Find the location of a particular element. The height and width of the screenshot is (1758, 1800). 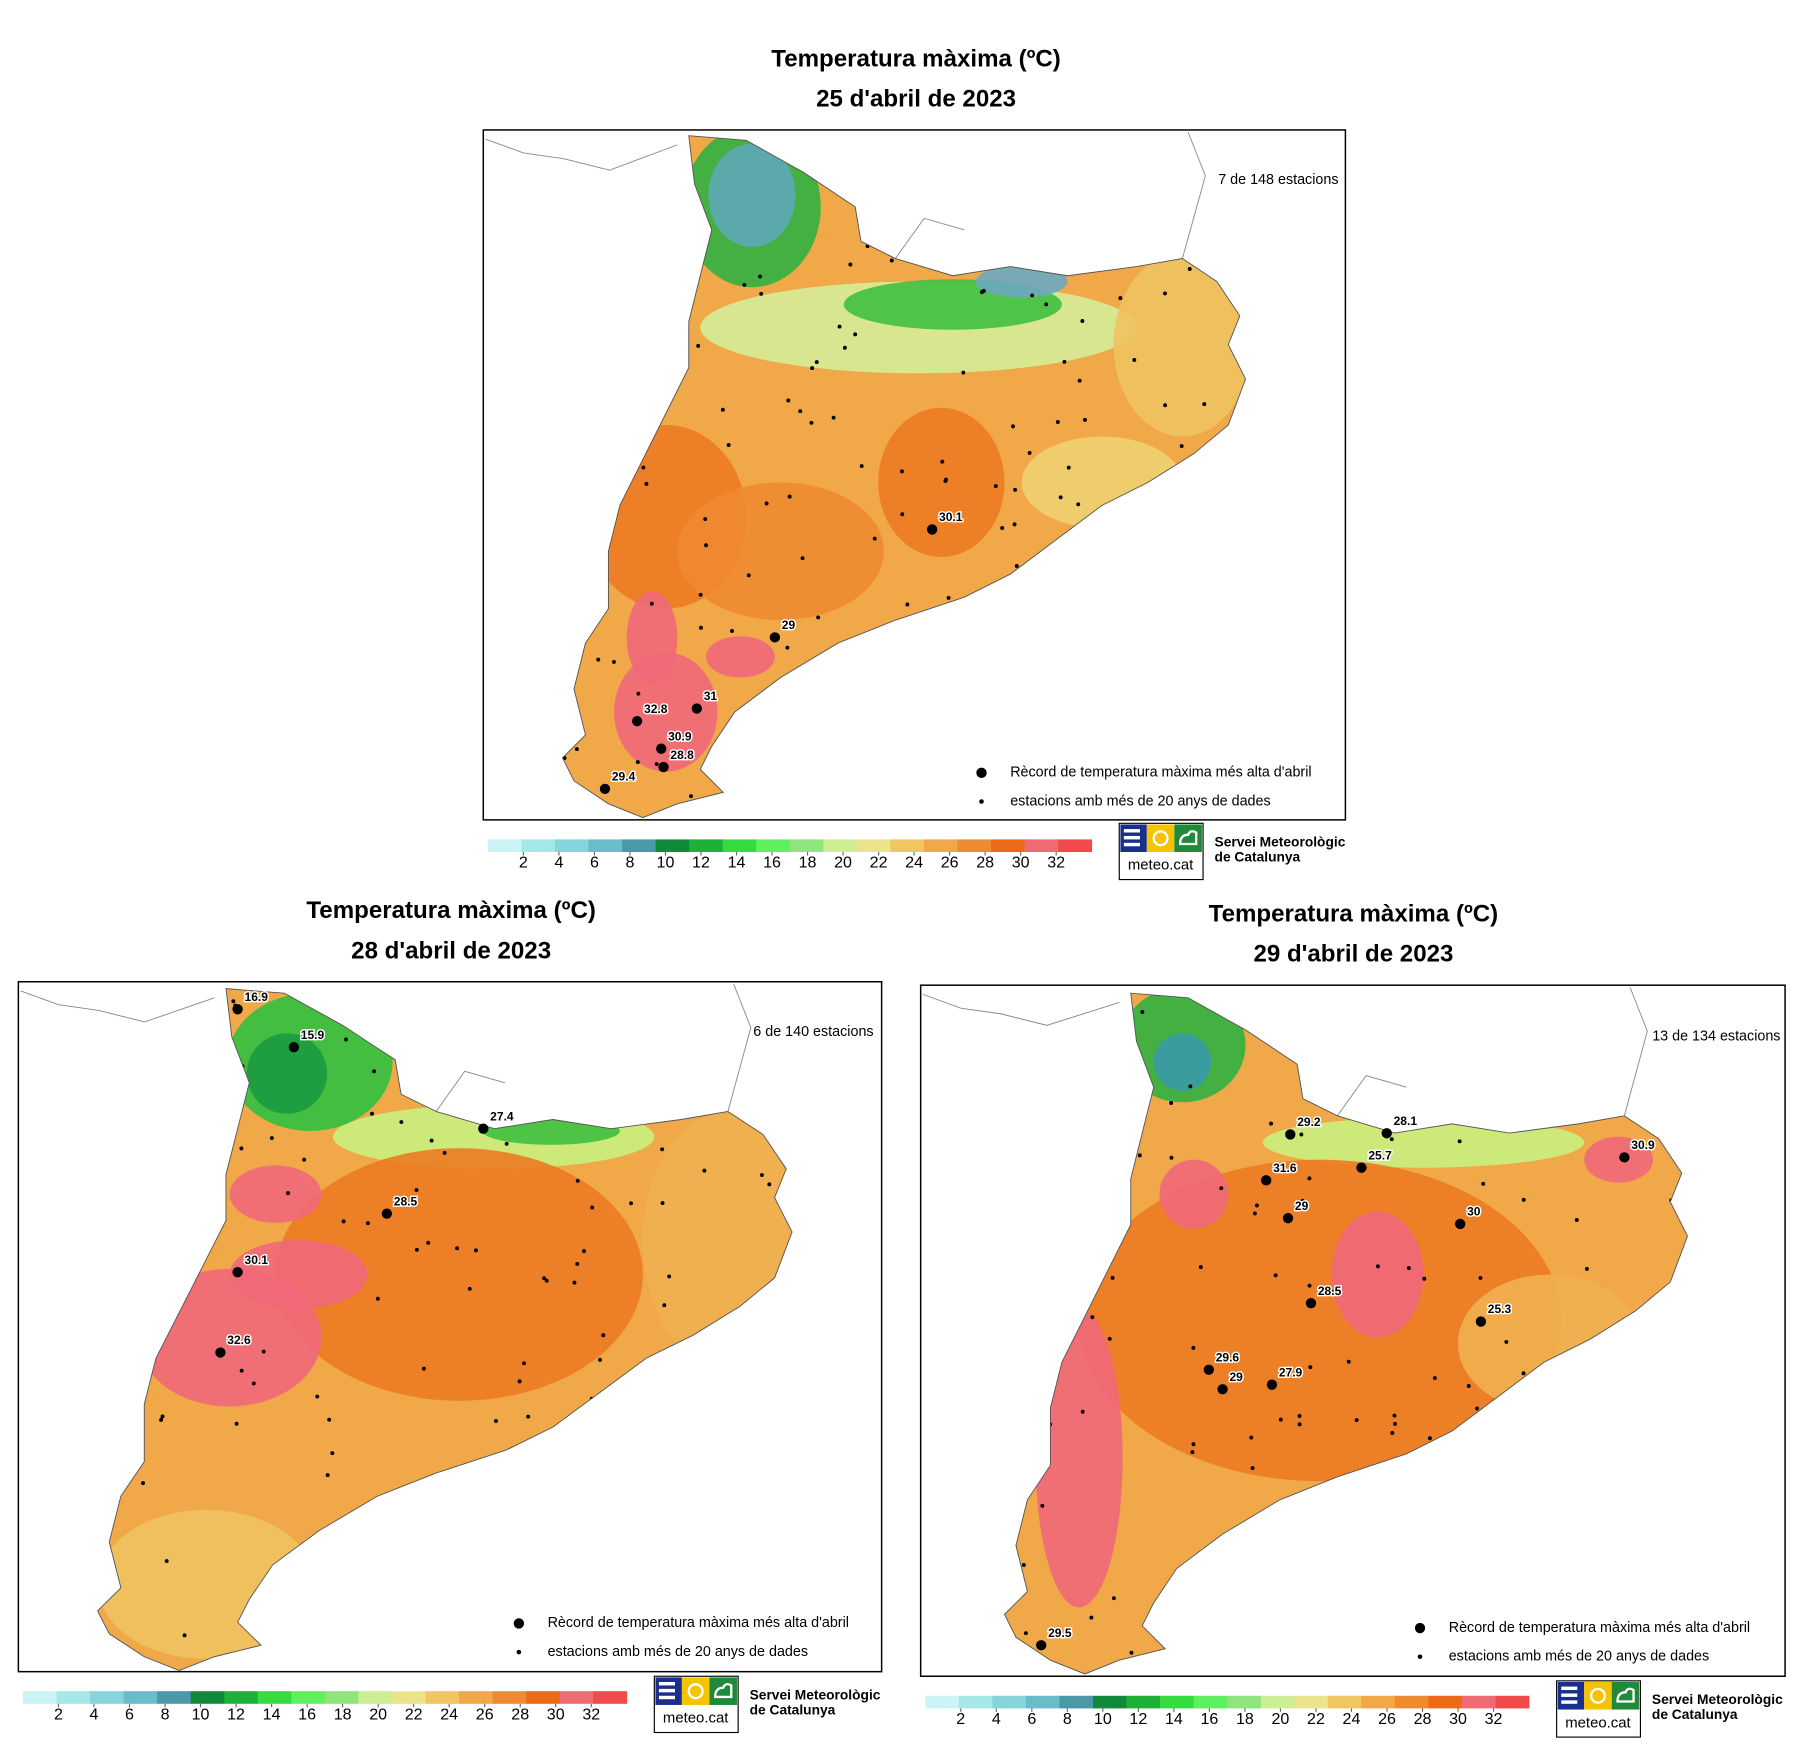

record-label: 25.3 is located at coordinates (1500, 1309).